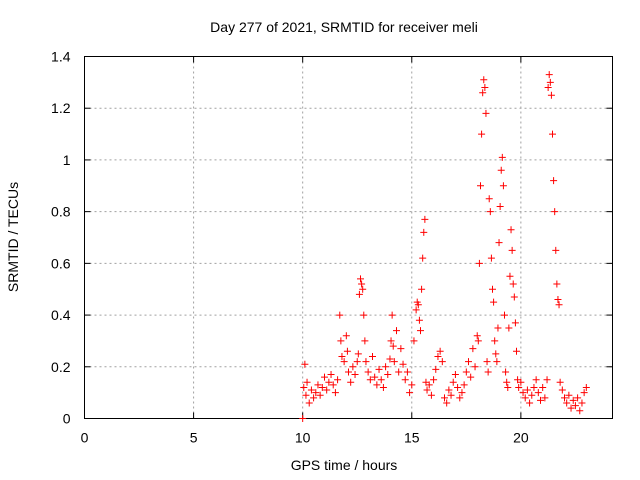 The image size is (640, 480). What do you see at coordinates (61, 263) in the screenshot?
I see `y-tick-label: 0.6` at bounding box center [61, 263].